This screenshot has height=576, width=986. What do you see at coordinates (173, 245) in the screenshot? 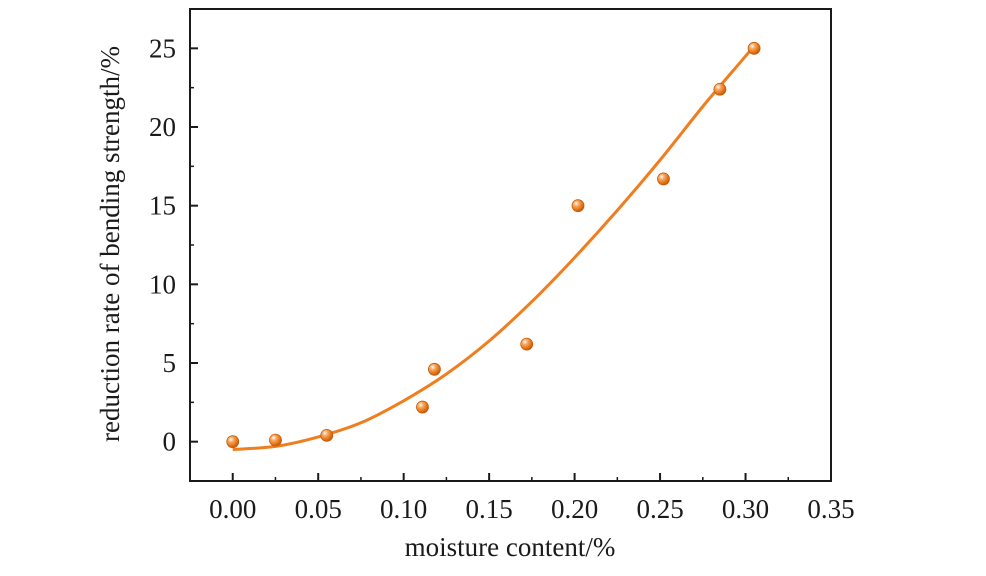
I see `y-axis-ticks: 0 5 10 15 20 25` at bounding box center [173, 245].